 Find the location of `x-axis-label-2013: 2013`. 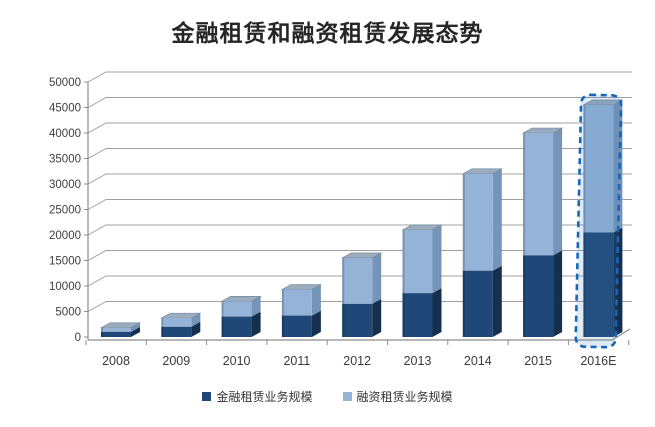

x-axis-label-2013: 2013 is located at coordinates (418, 361).